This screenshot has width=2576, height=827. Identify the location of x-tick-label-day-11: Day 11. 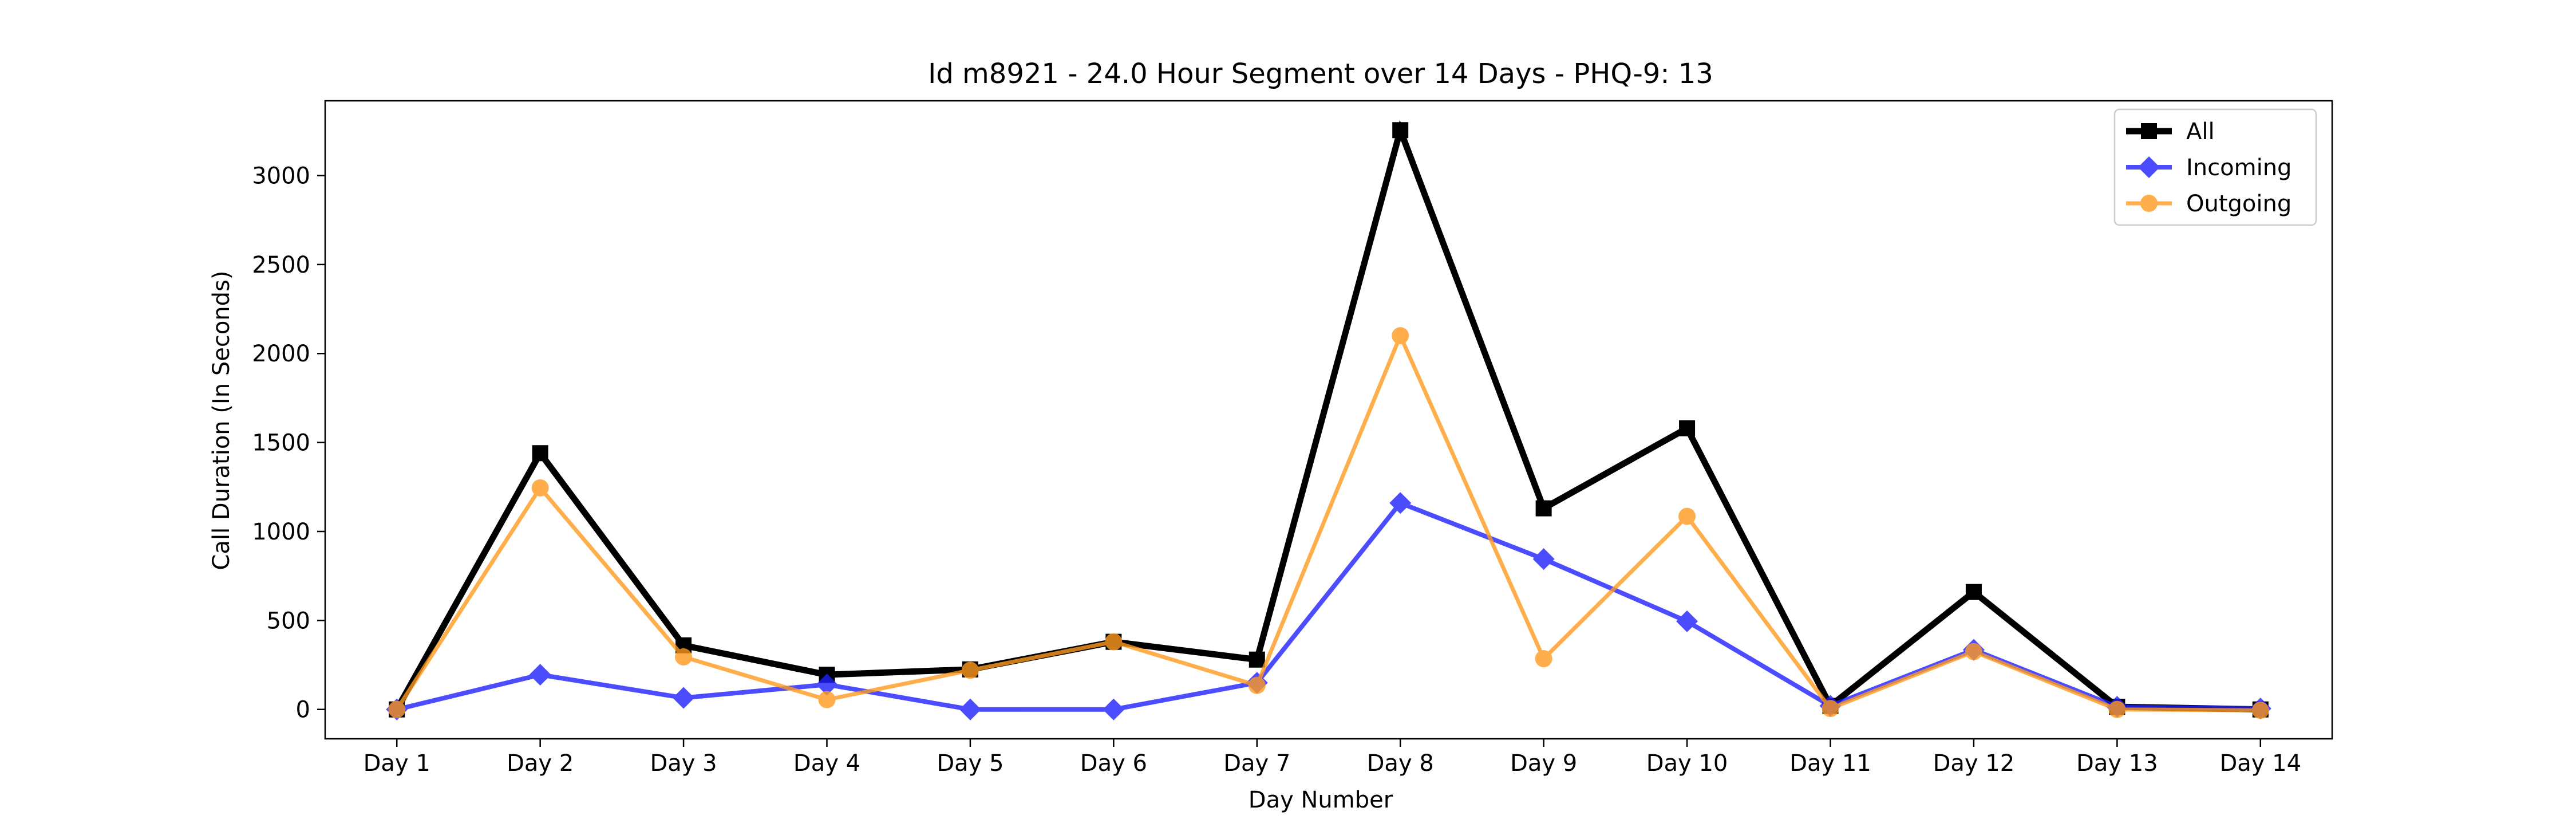
(1830, 764).